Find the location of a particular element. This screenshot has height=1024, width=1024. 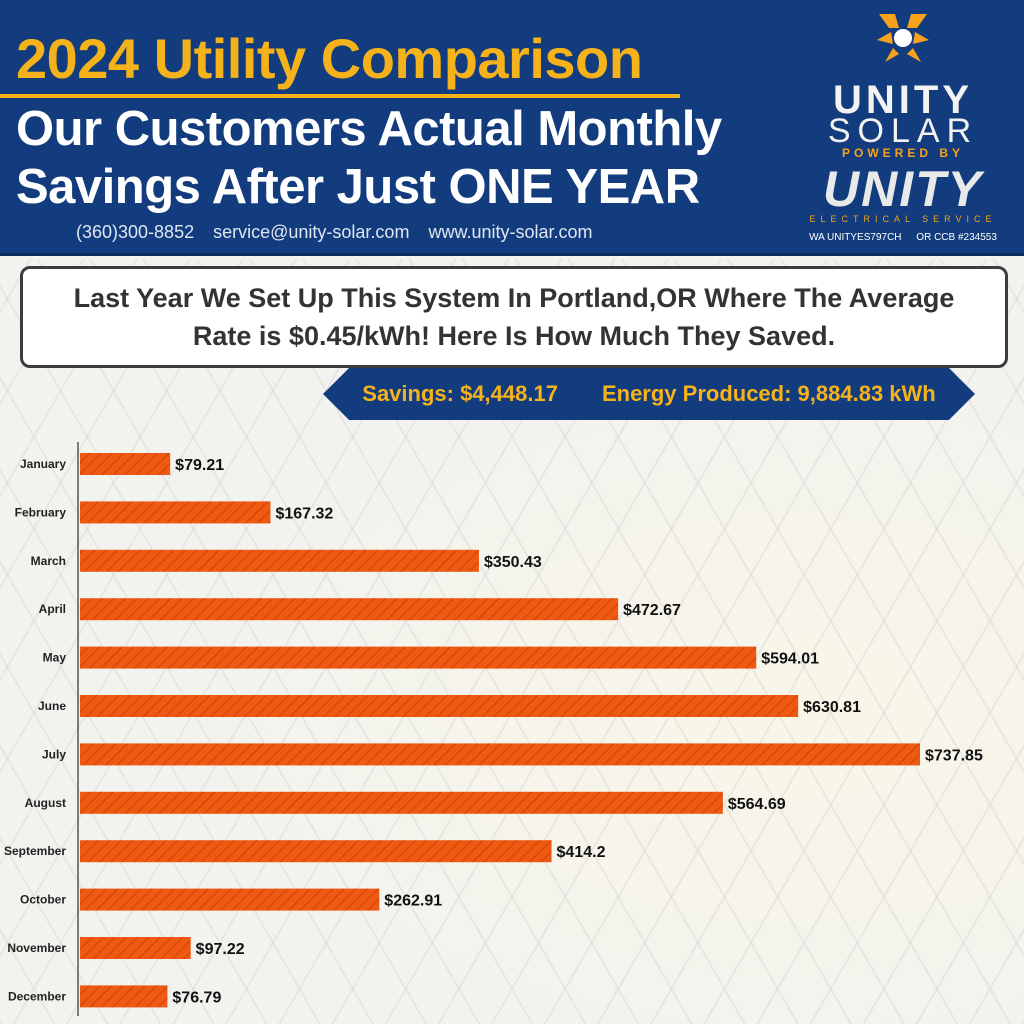

title-underline is located at coordinates (340, 96).